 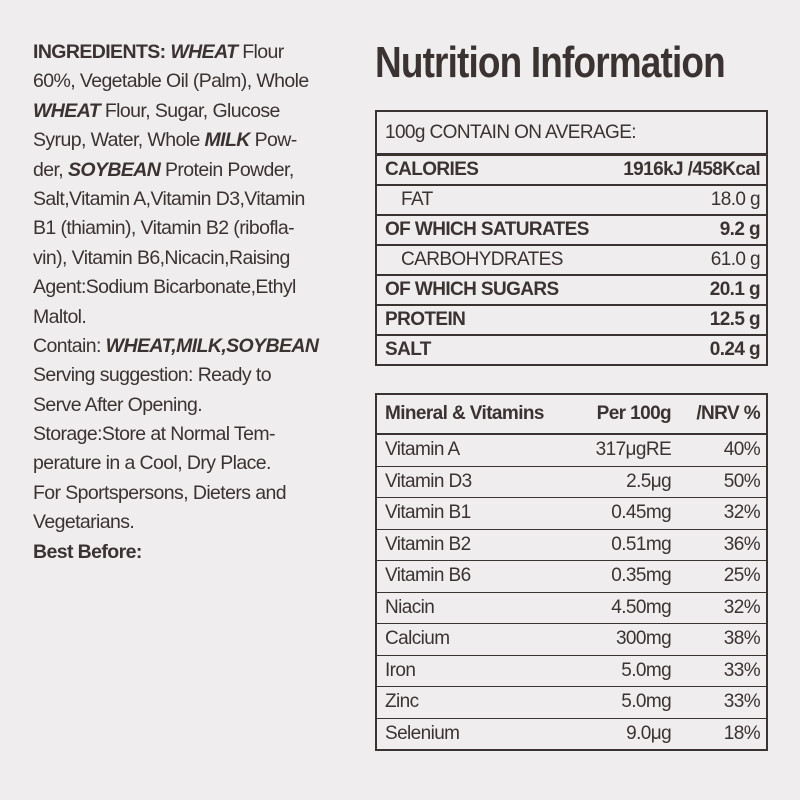 I want to click on text-run: vin), Vitamin B6,Nicacin,Raising, so click(x=161, y=257).